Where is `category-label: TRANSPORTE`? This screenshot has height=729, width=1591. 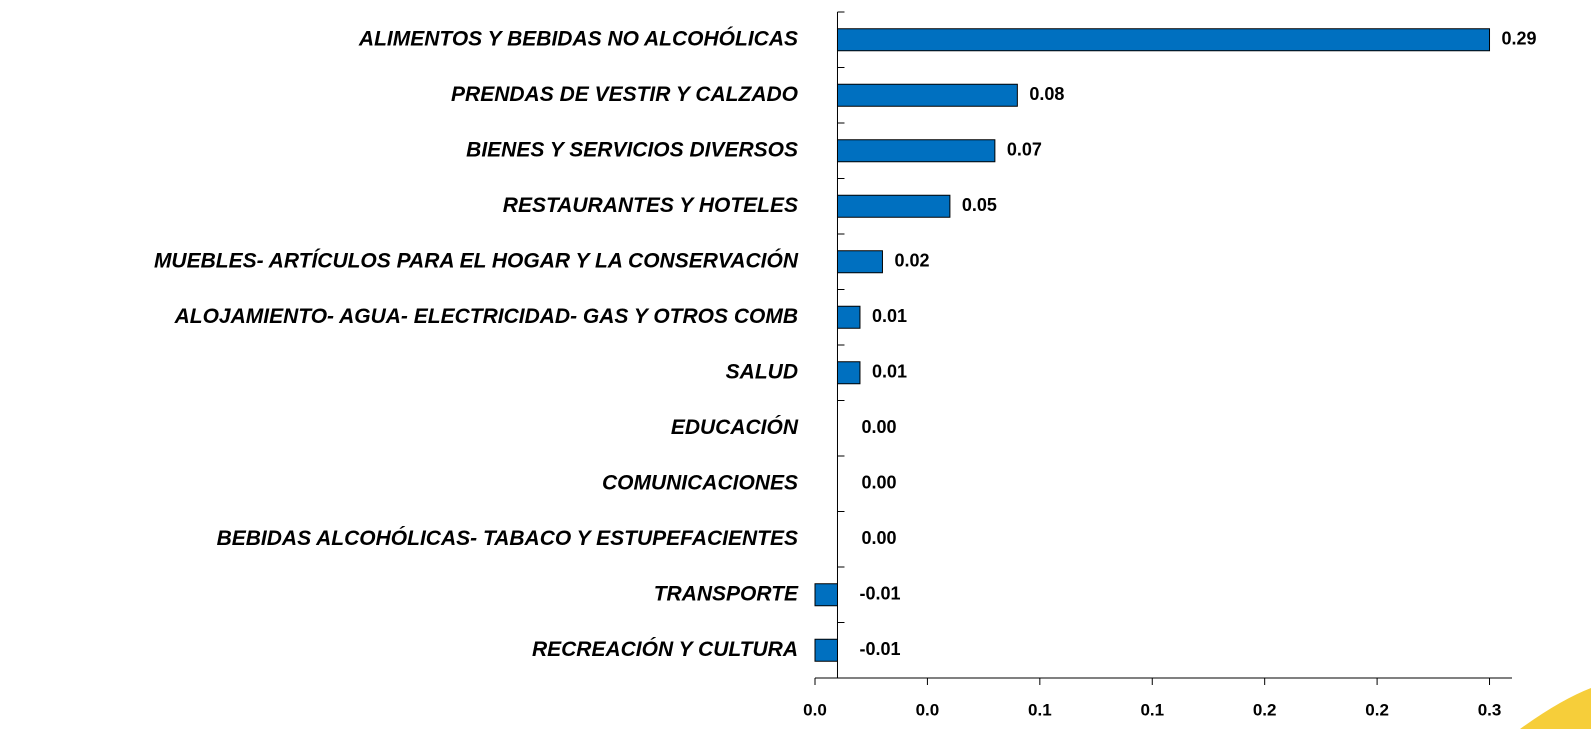
category-label: TRANSPORTE is located at coordinates (726, 593).